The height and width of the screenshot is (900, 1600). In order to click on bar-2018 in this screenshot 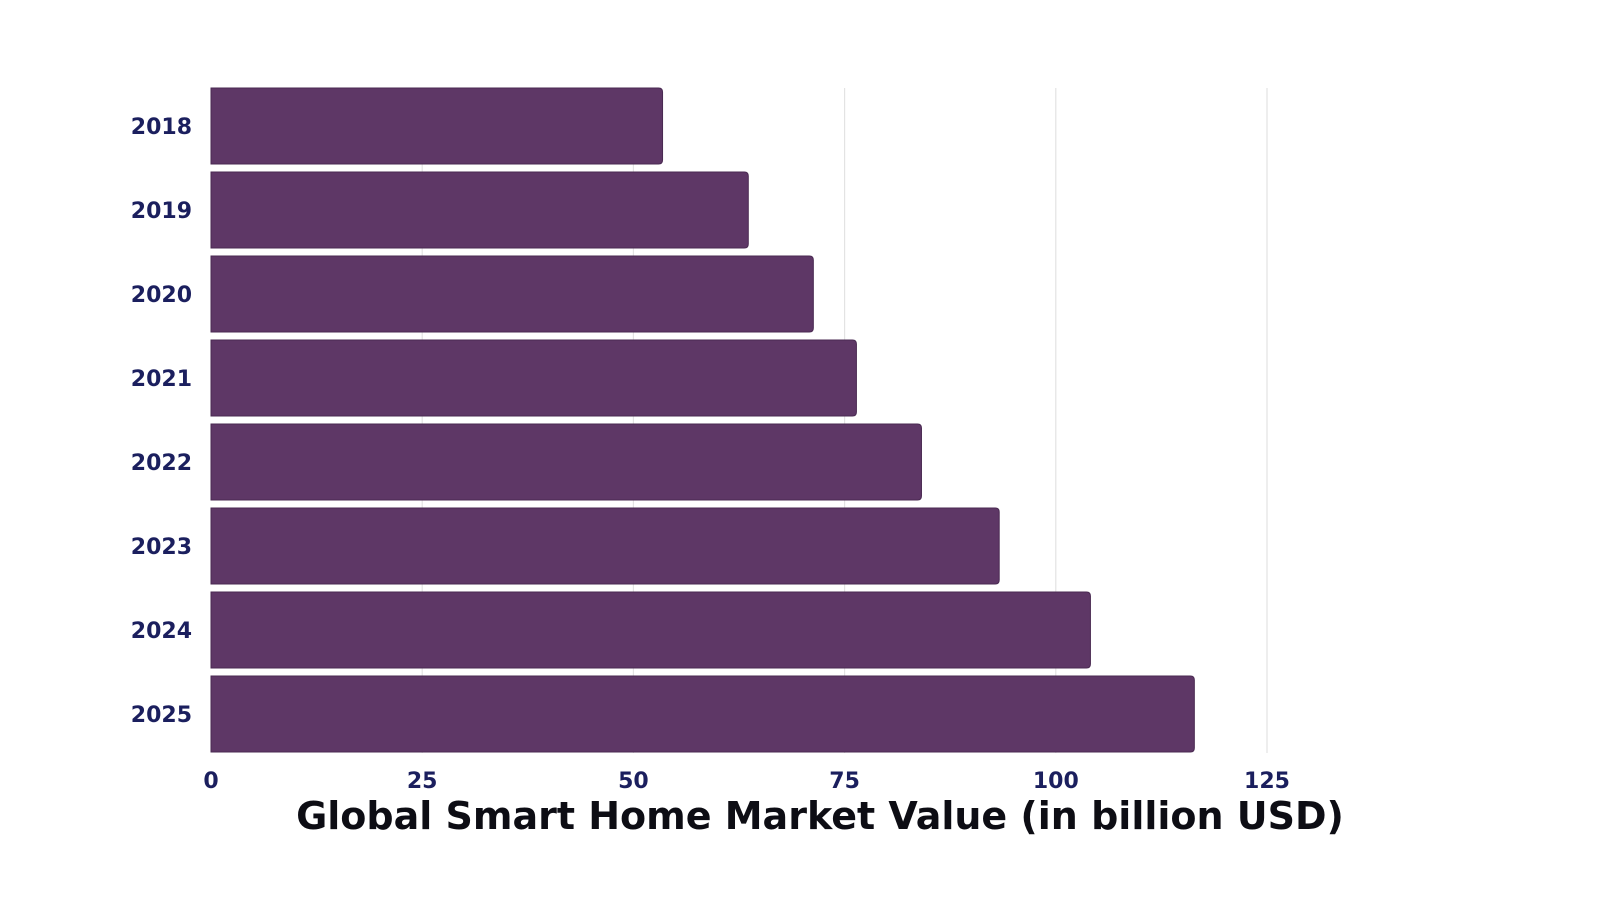, I will do `click(437, 126)`.